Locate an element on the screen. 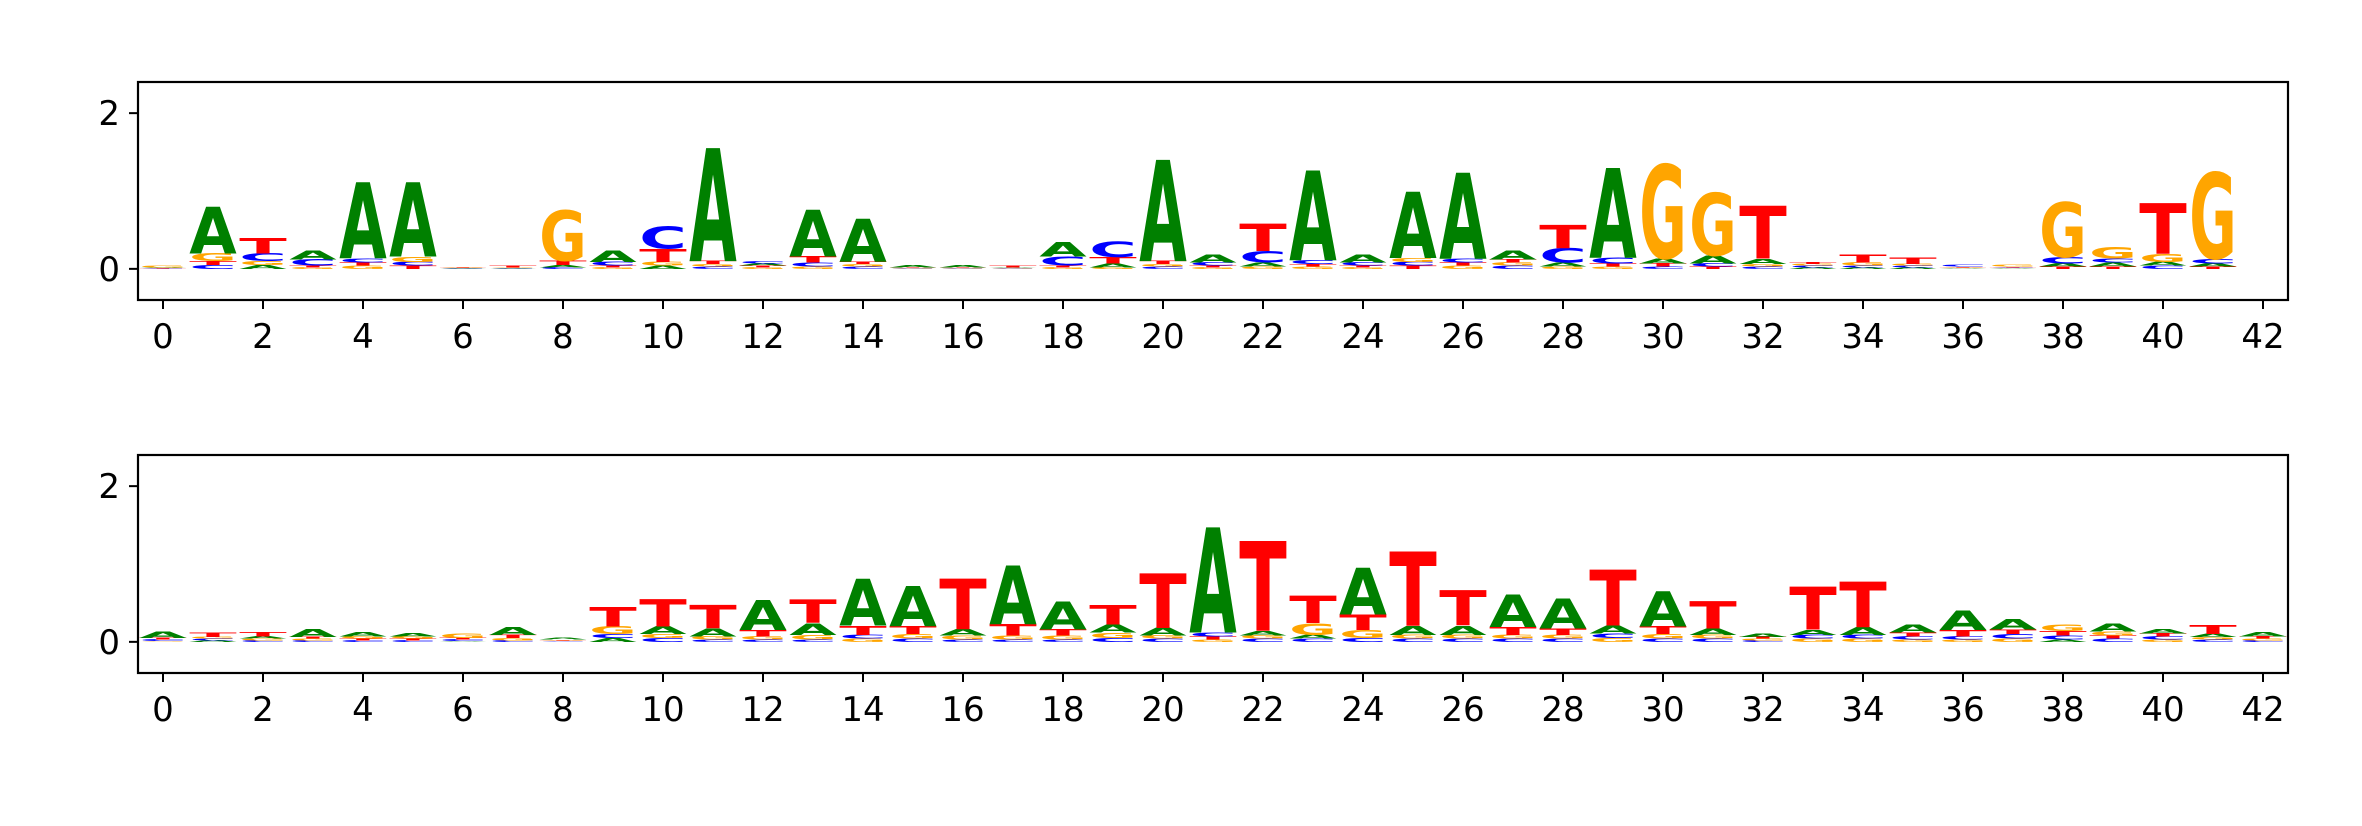  y-axis-ticks: 02 is located at coordinates (118, 565).